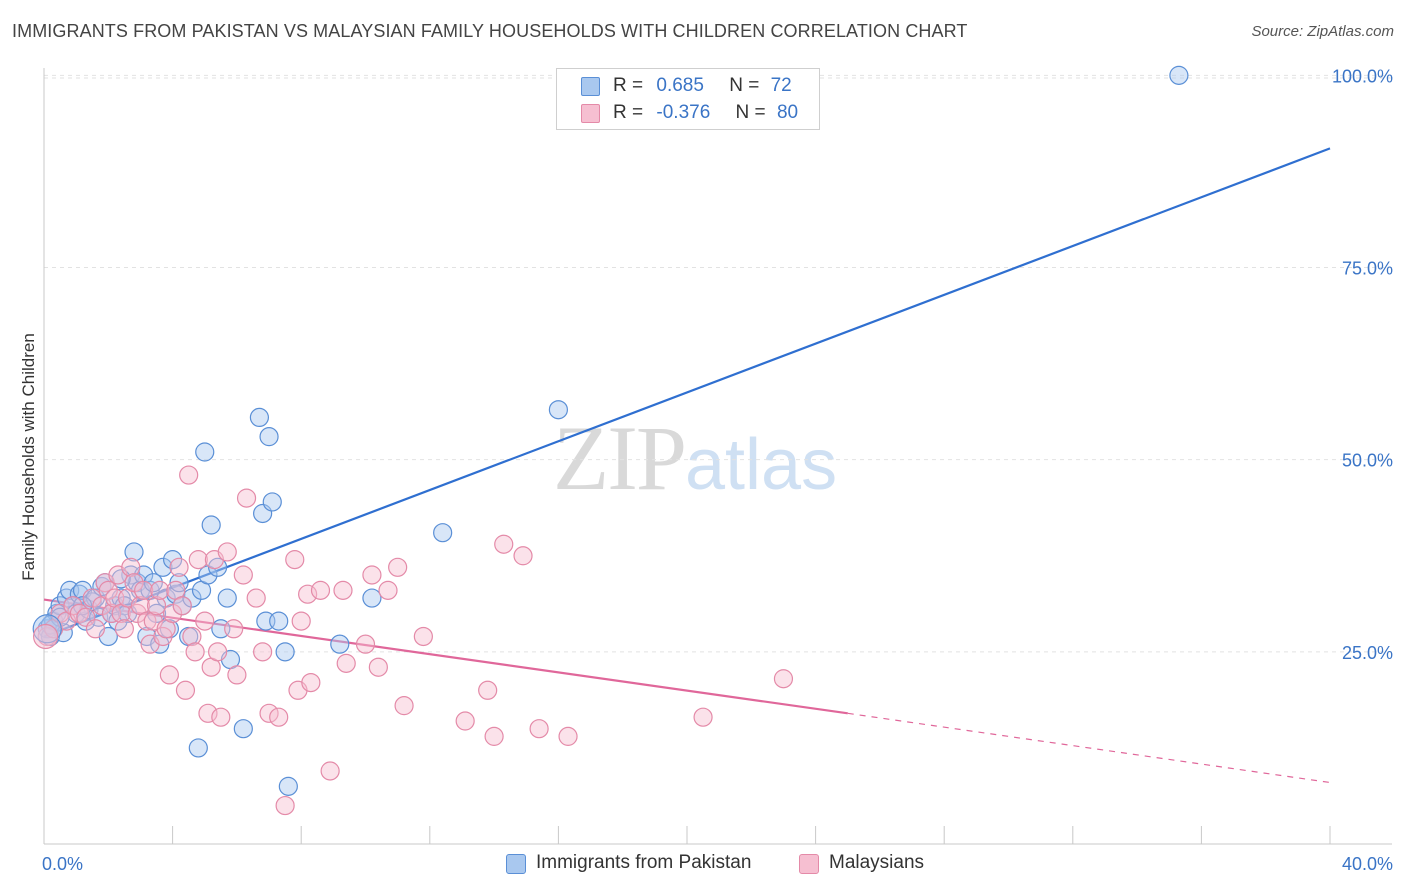  I want to click on x-tick-label-1: 40.0%, so click(1367, 864).